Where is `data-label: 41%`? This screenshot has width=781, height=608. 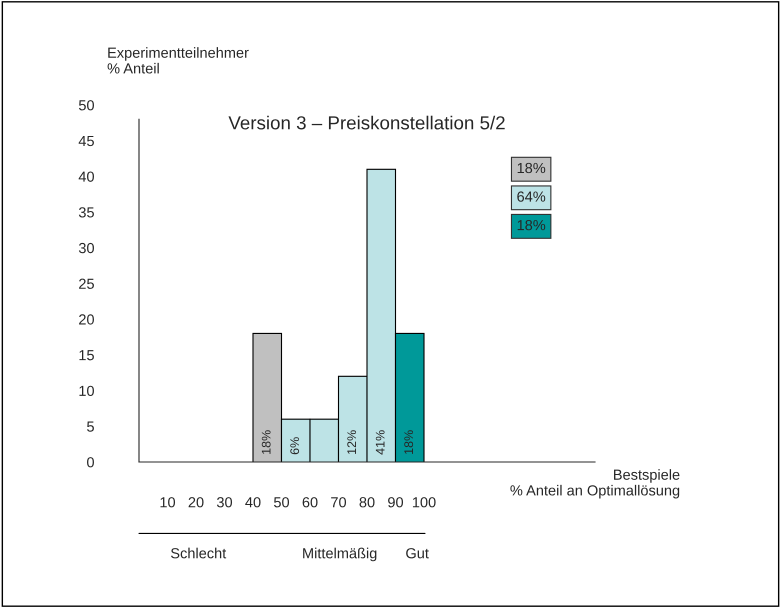
data-label: 41% is located at coordinates (380, 442).